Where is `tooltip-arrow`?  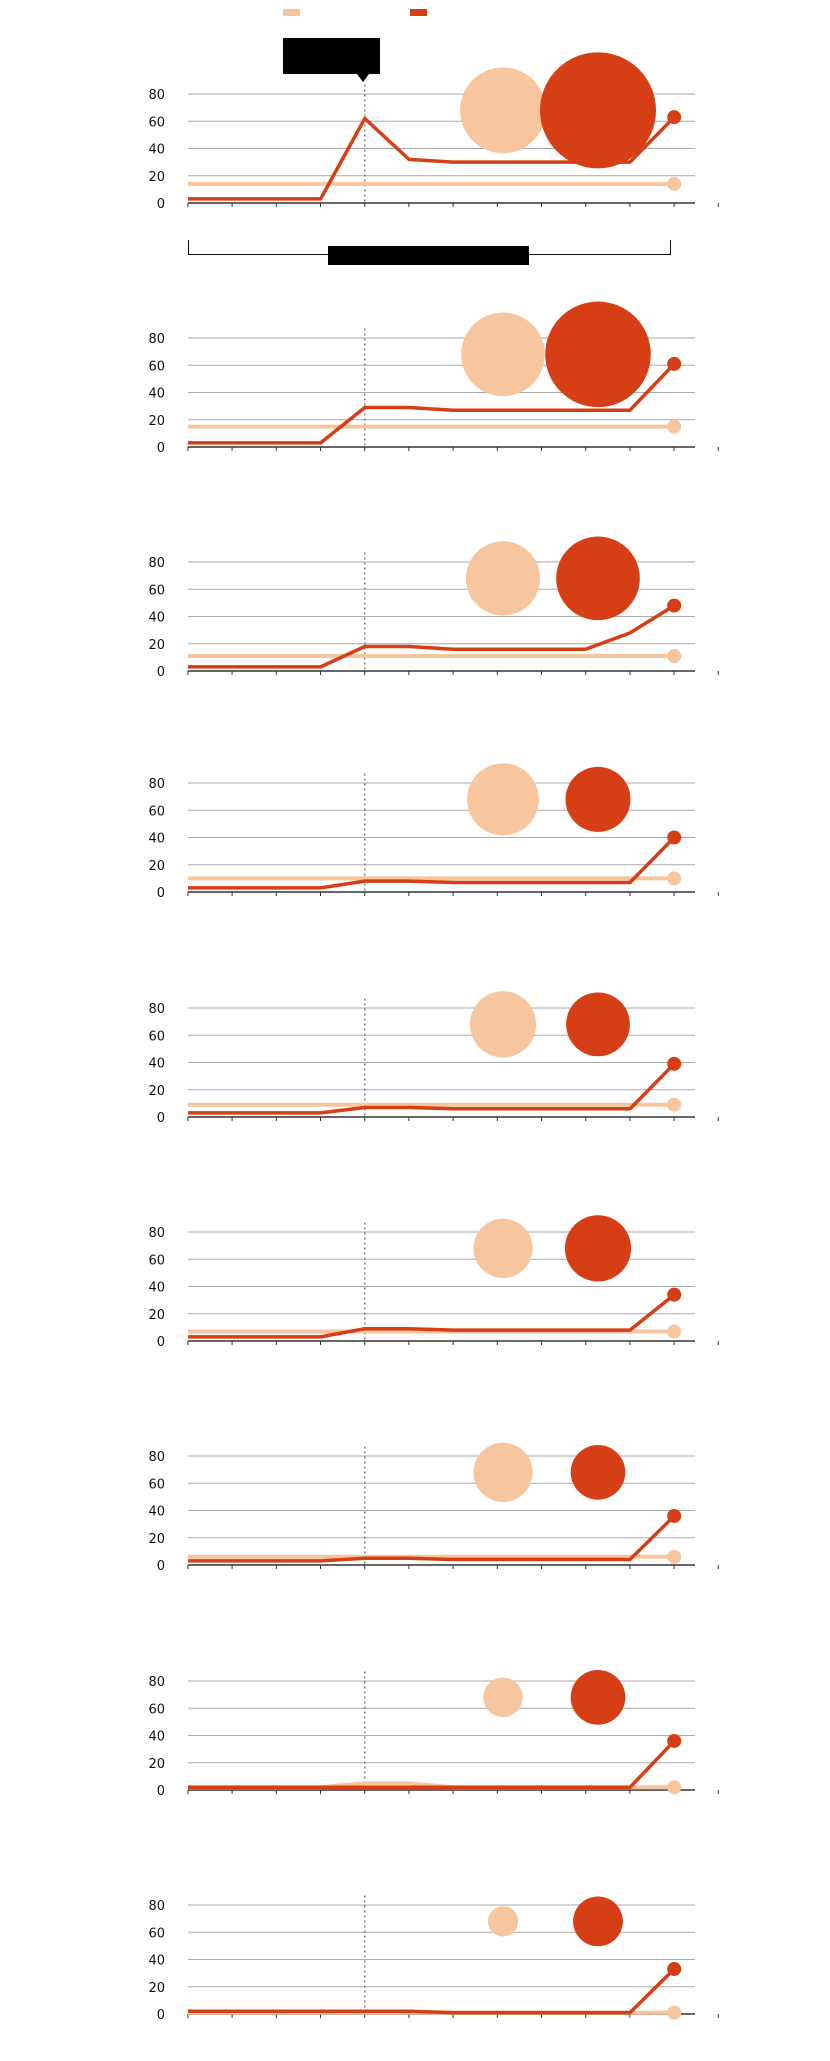
tooltip-arrow is located at coordinates (363, 78).